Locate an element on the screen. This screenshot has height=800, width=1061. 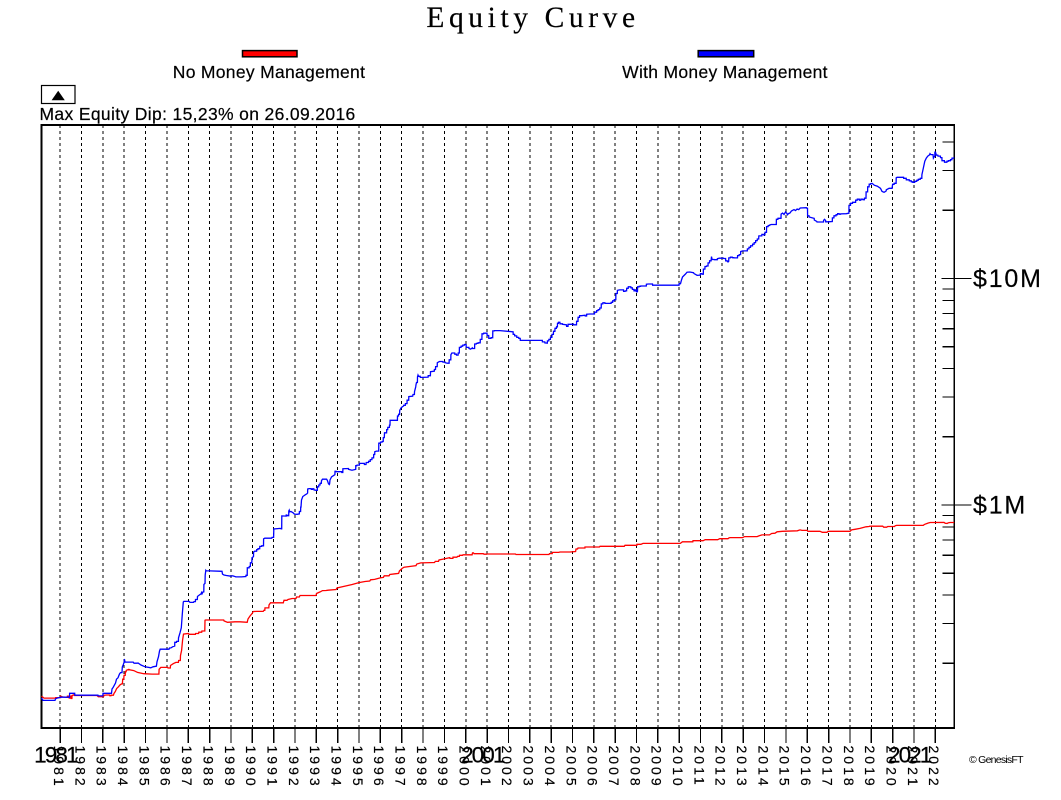
svg-text: 2008 is located at coordinates (635, 767).